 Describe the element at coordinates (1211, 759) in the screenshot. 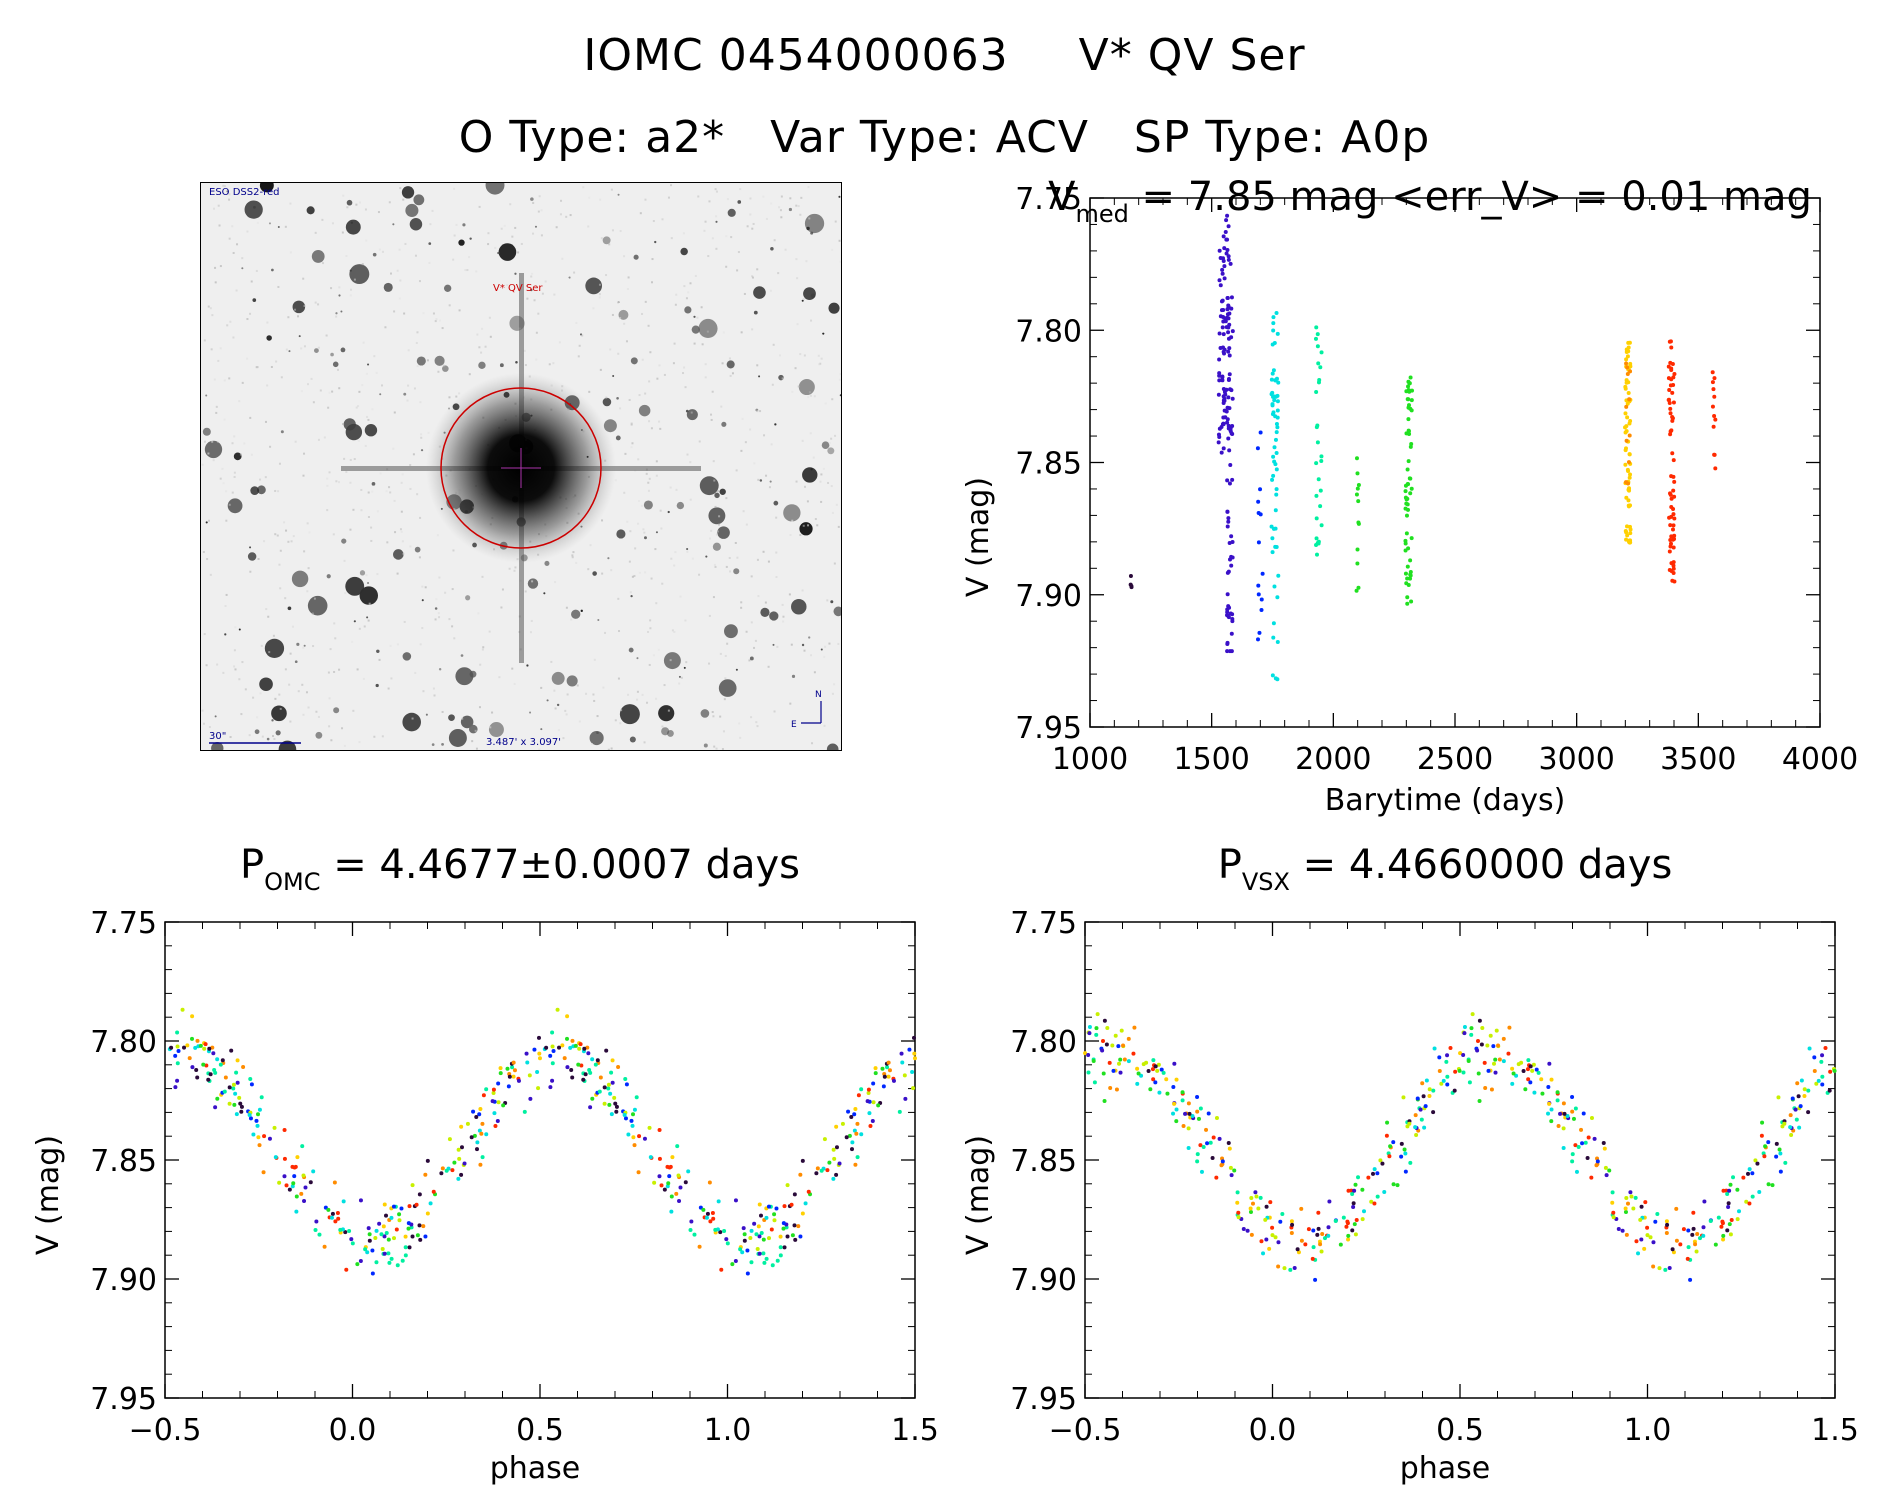

I see `x-tick-label: 1500` at that location.